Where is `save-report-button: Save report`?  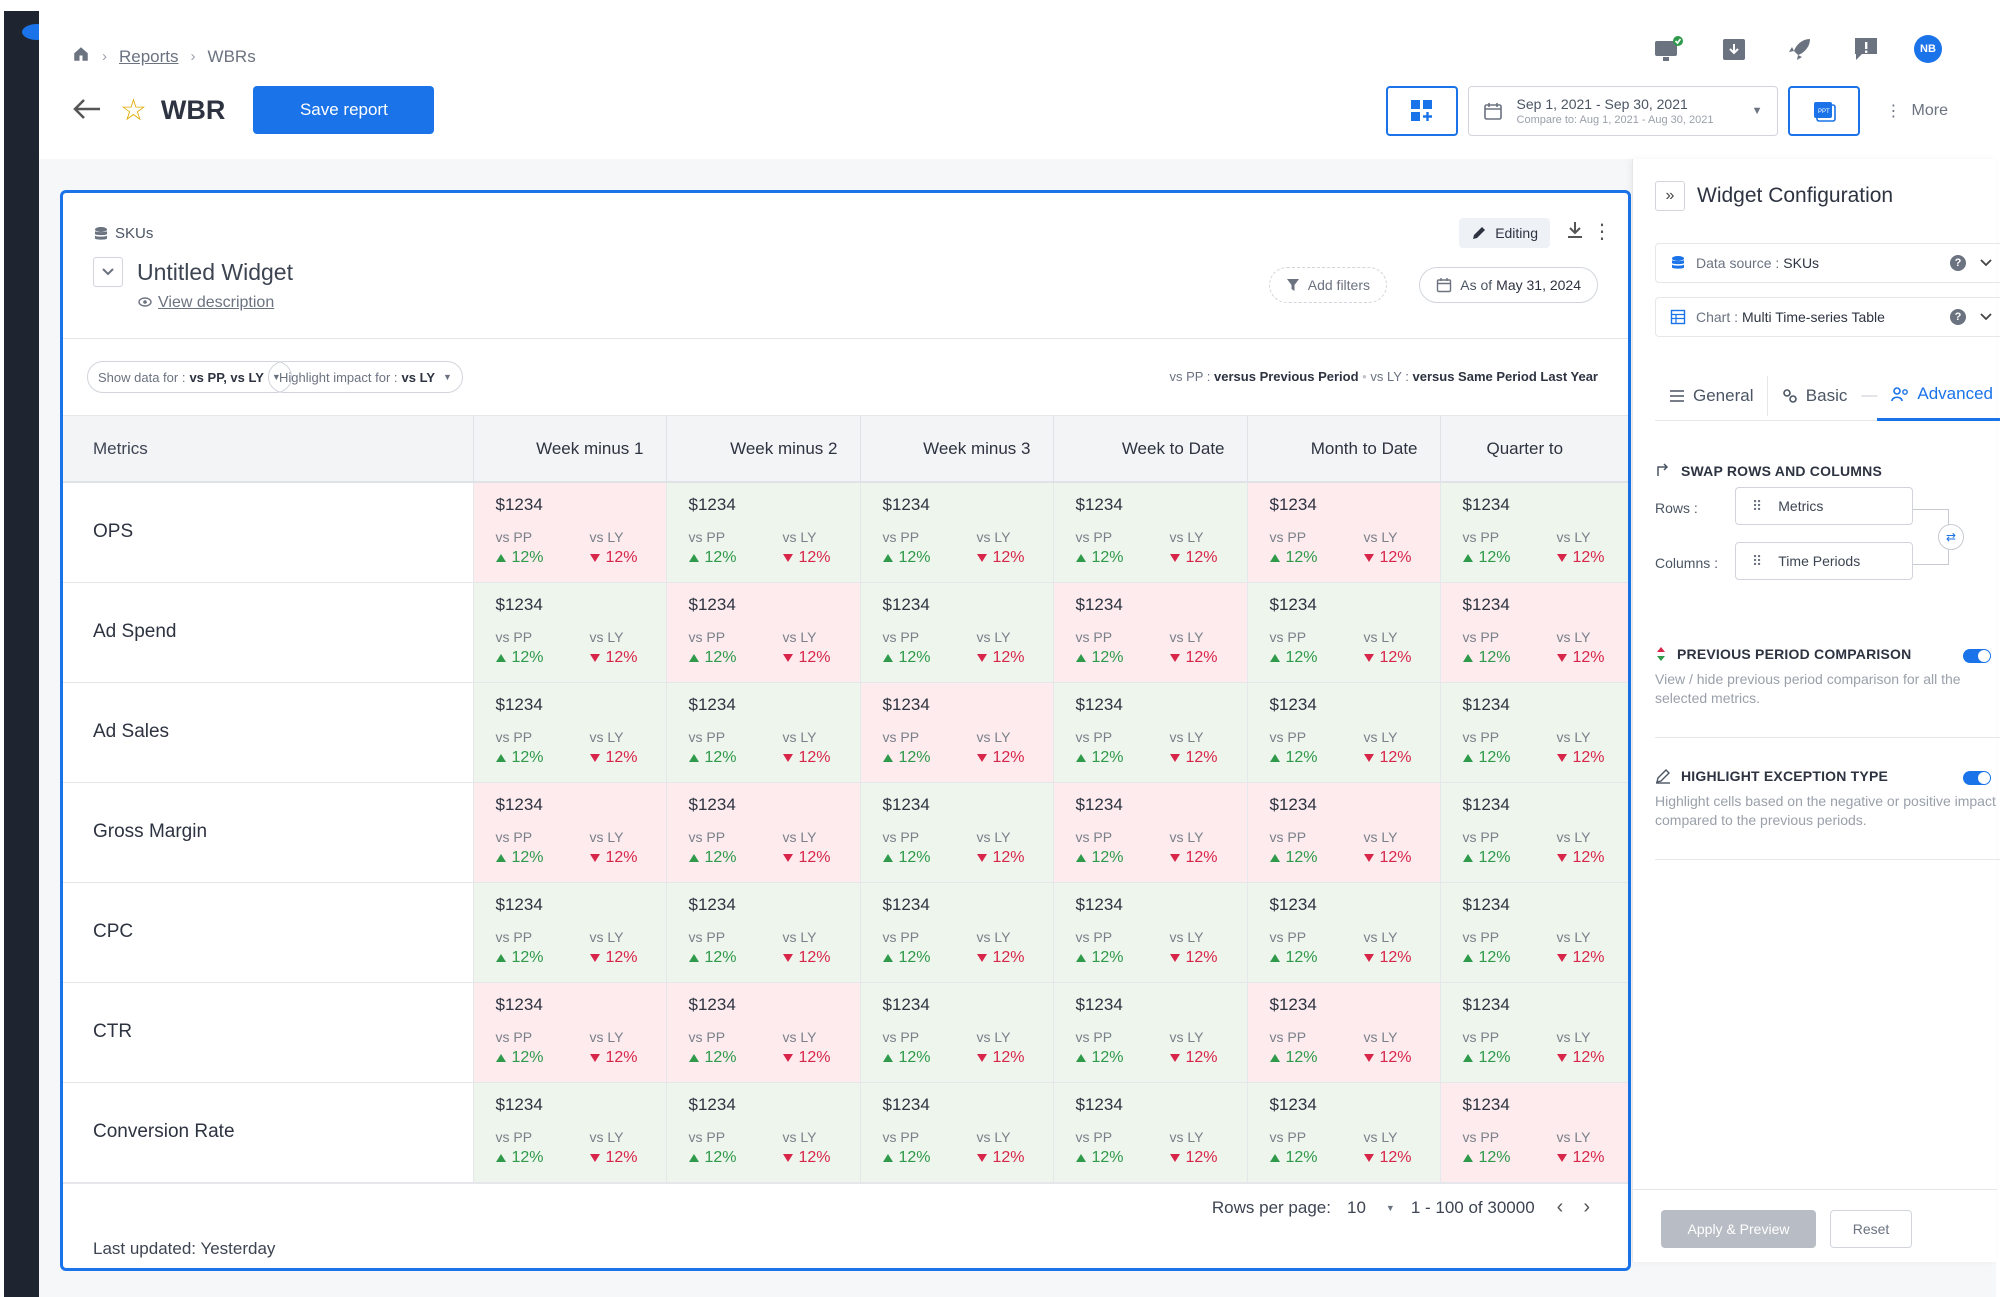 save-report-button: Save report is located at coordinates (344, 110).